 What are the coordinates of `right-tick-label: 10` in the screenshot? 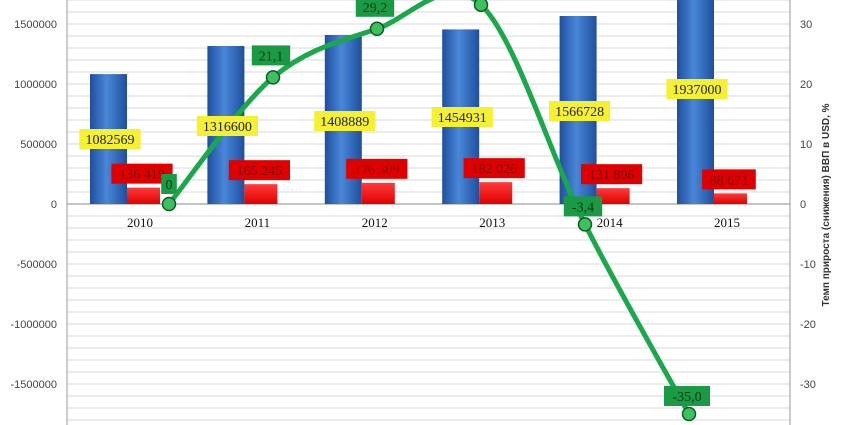 It's located at (806, 145).